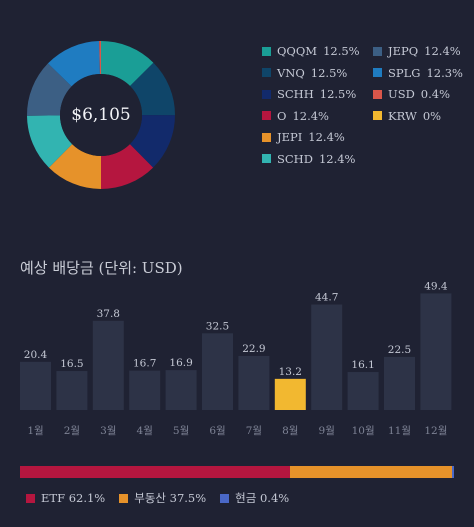 The height and width of the screenshot is (527, 474). I want to click on allocation-legend-item: 현금 0.4%, so click(254, 498).